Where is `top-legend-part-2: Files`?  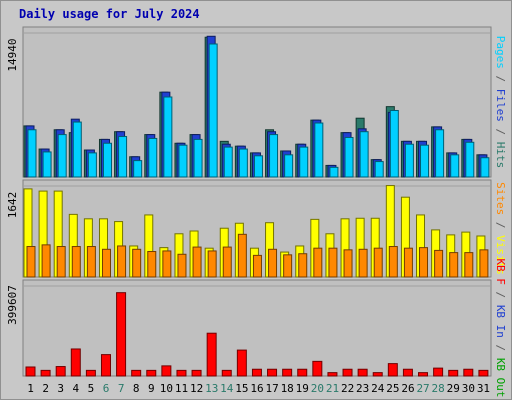 top-legend-part-2: Files is located at coordinates (500, 105).